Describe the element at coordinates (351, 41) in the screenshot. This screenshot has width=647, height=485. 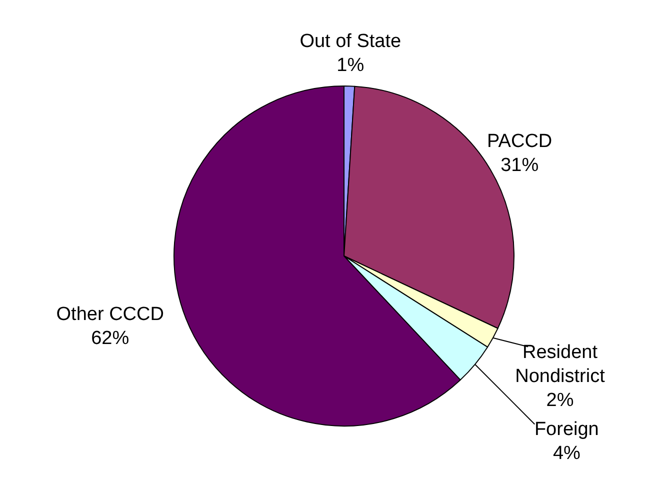
I see `slice-label: Out of State` at that location.